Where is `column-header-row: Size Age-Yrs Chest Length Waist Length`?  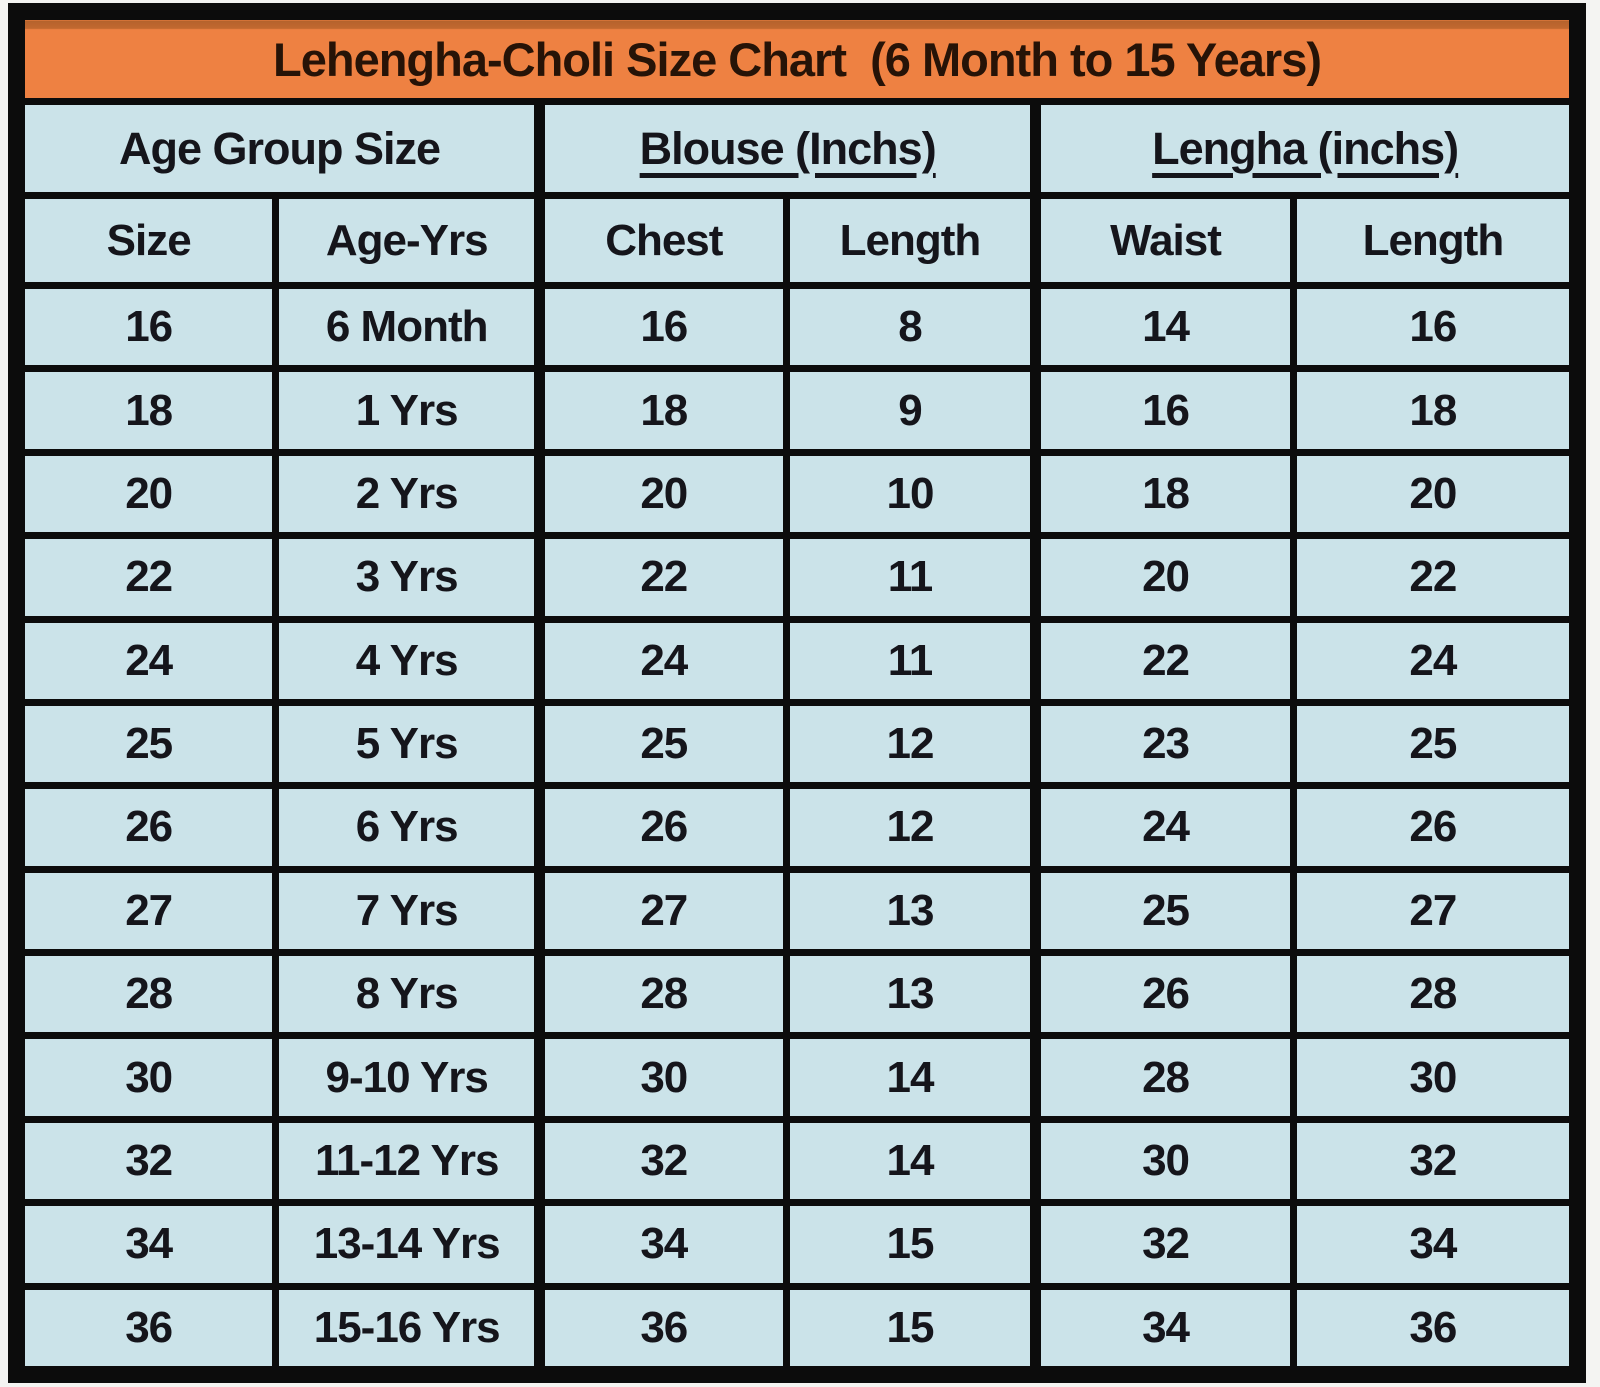 column-header-row: Size Age-Yrs Chest Length Waist Length is located at coordinates (797, 240).